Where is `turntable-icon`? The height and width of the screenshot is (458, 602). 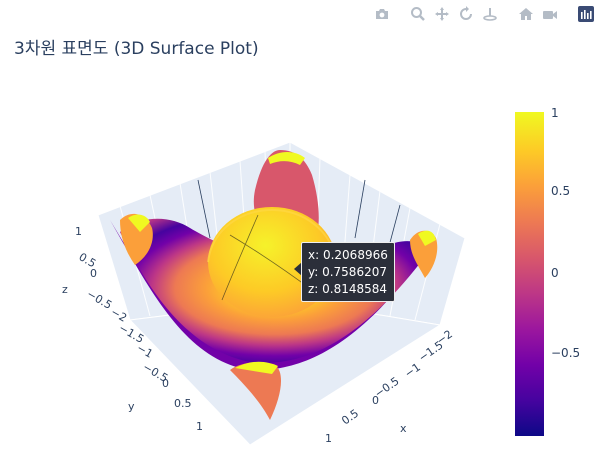 turntable-icon is located at coordinates (490, 14).